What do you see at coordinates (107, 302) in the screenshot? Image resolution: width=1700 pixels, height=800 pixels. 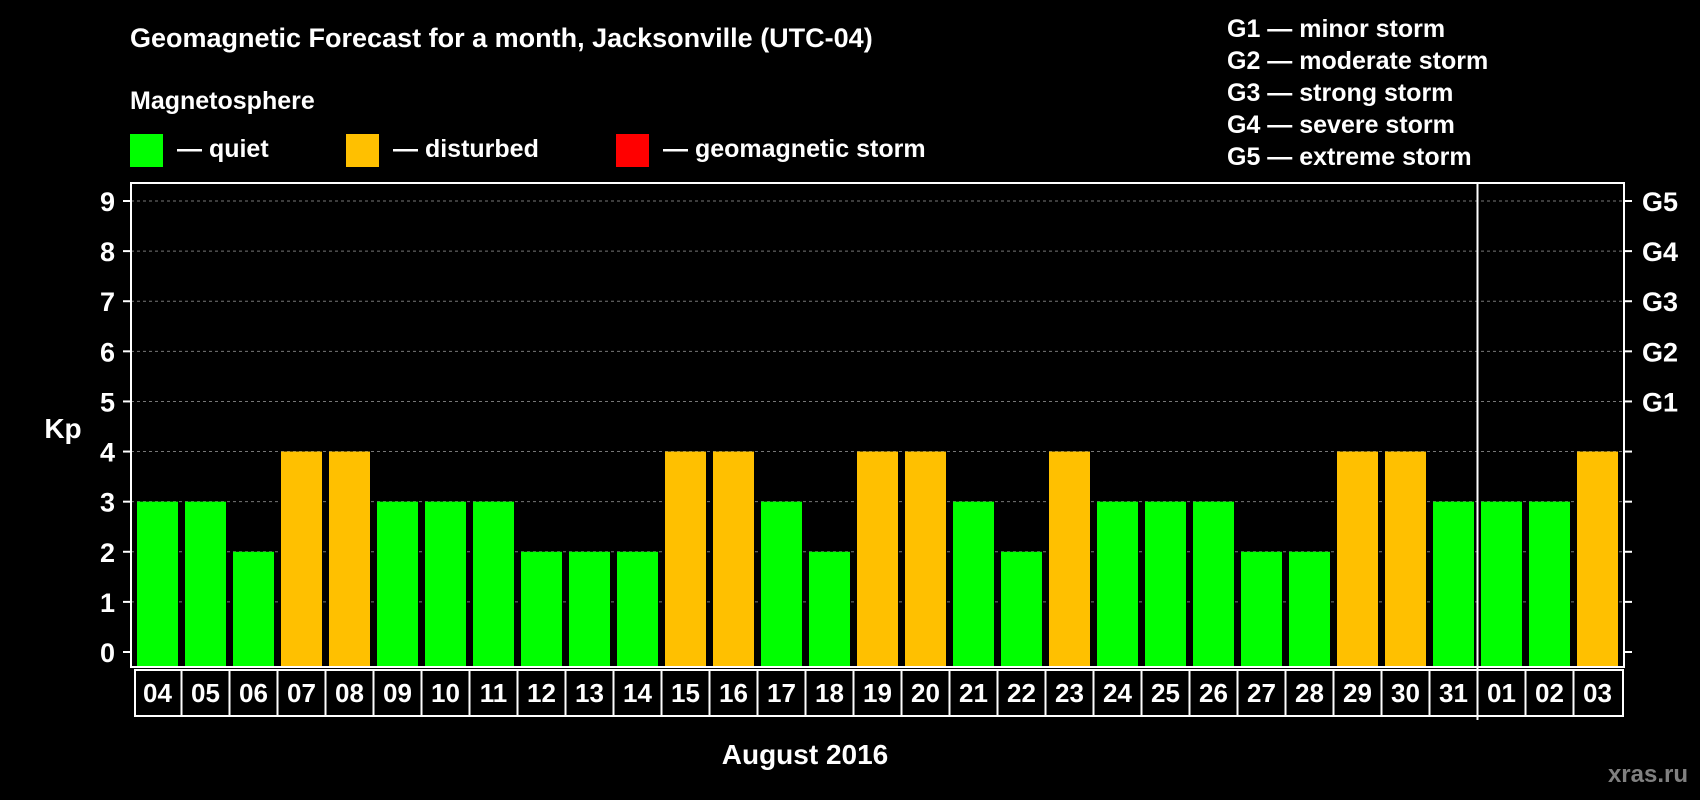 I see `y-tick-label-7: 7` at bounding box center [107, 302].